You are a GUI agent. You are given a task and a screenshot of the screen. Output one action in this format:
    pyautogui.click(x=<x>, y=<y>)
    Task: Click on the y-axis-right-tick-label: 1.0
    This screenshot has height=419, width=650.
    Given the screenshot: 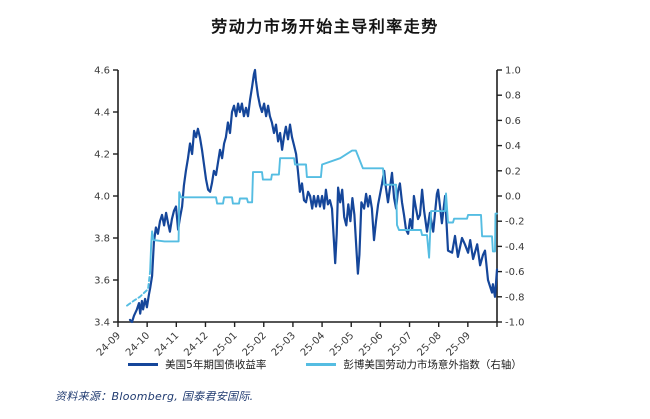 What is the action you would take?
    pyautogui.click(x=513, y=71)
    